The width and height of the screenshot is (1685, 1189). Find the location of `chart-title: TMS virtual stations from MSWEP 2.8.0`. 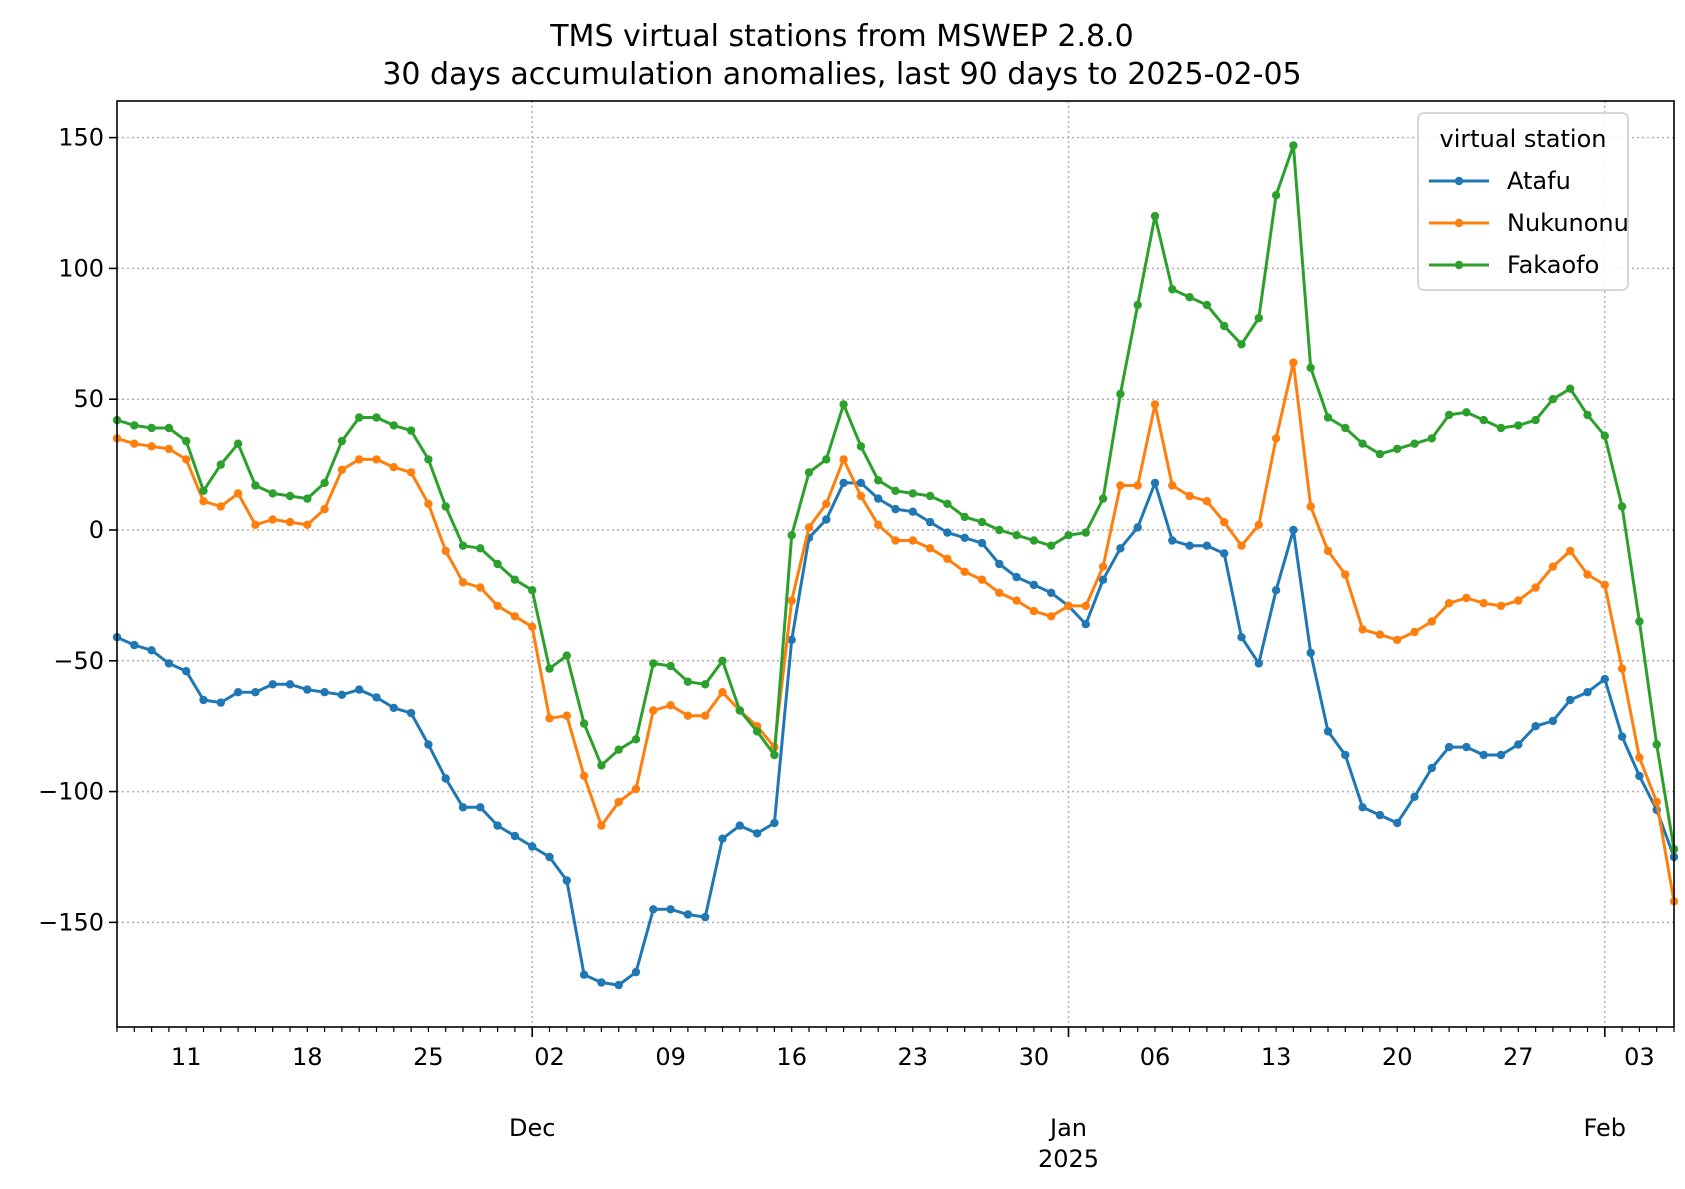

chart-title: TMS virtual stations from MSWEP 2.8.0 is located at coordinates (841, 36).